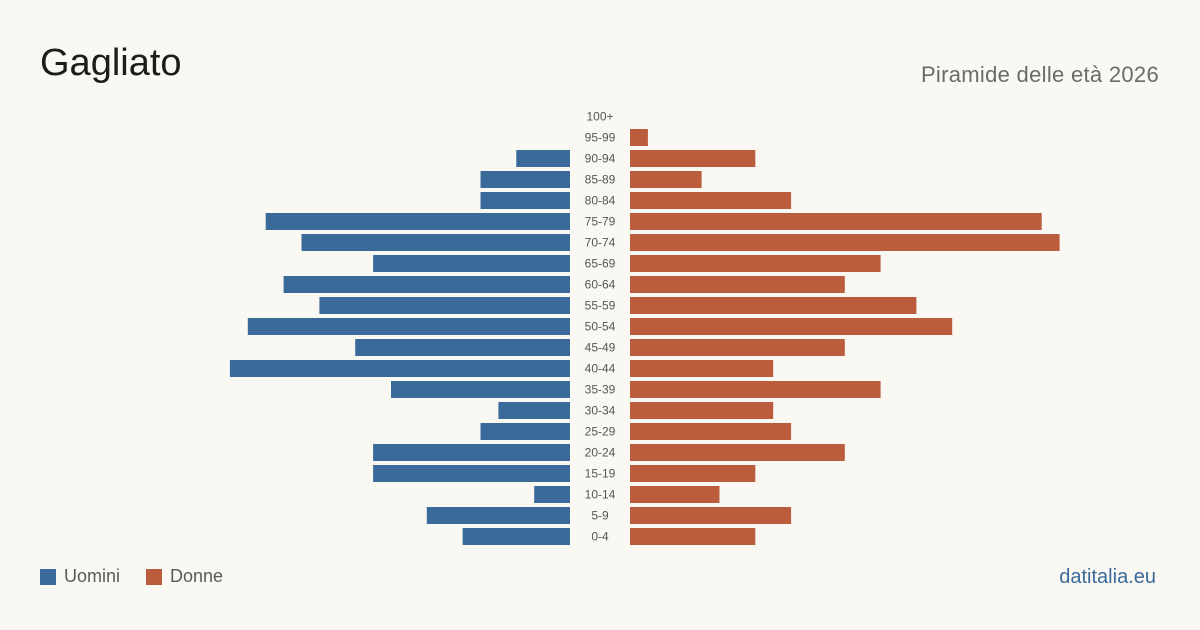  I want to click on legend-swatch-women, so click(154, 576).